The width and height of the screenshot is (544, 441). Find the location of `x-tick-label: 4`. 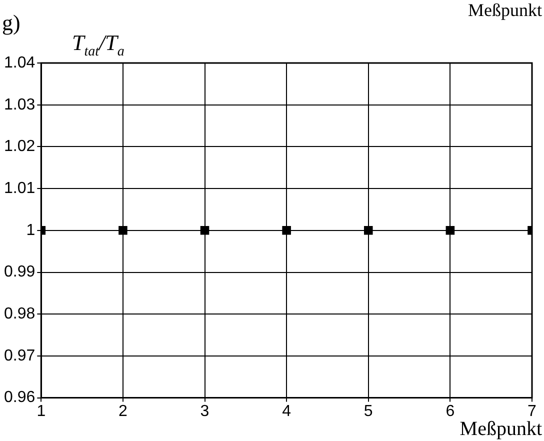

x-tick-label: 4 is located at coordinates (287, 411).